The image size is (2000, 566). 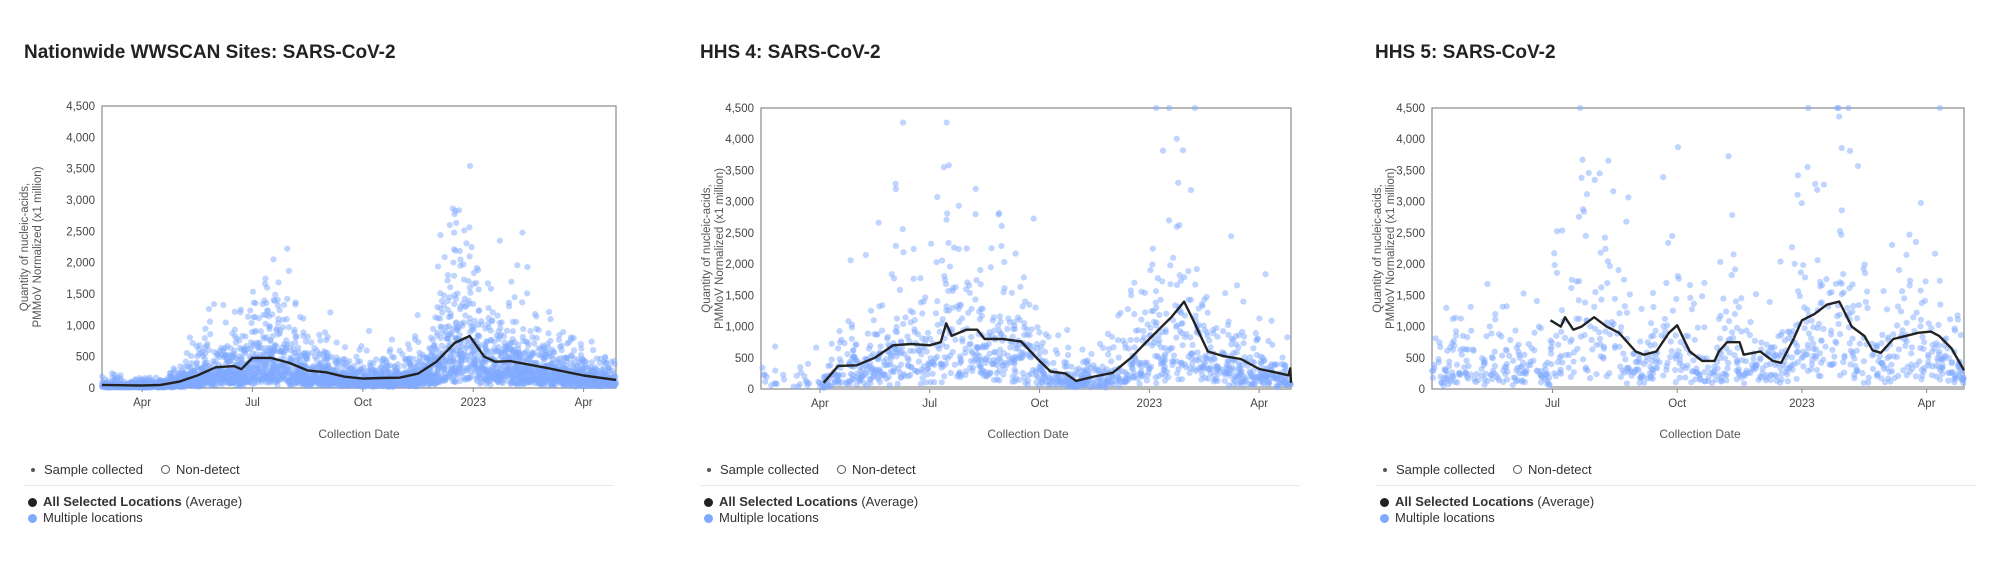 I want to click on y-tick-label: 0, so click(x=1422, y=390).